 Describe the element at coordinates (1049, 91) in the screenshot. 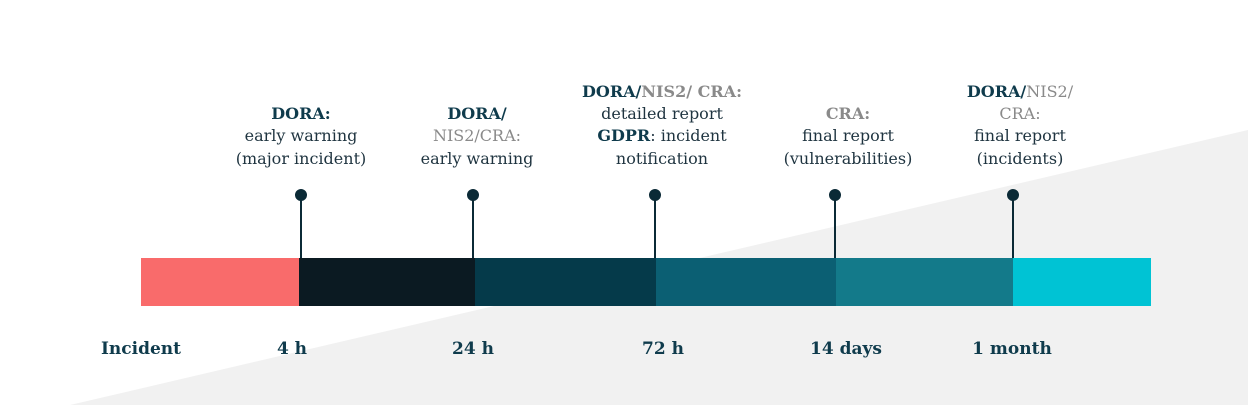

I see `label-part: NIS2/` at that location.